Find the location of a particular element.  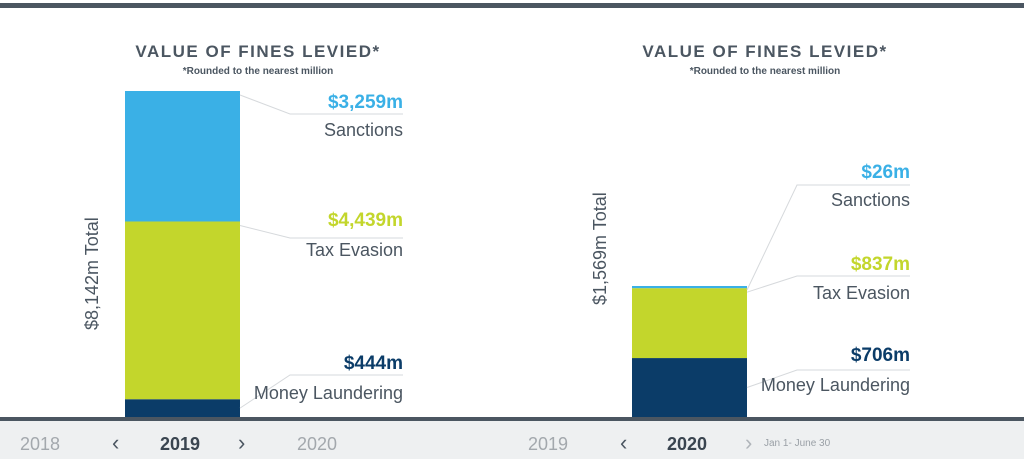

period-note: Jan 1- June 30 is located at coordinates (797, 443).